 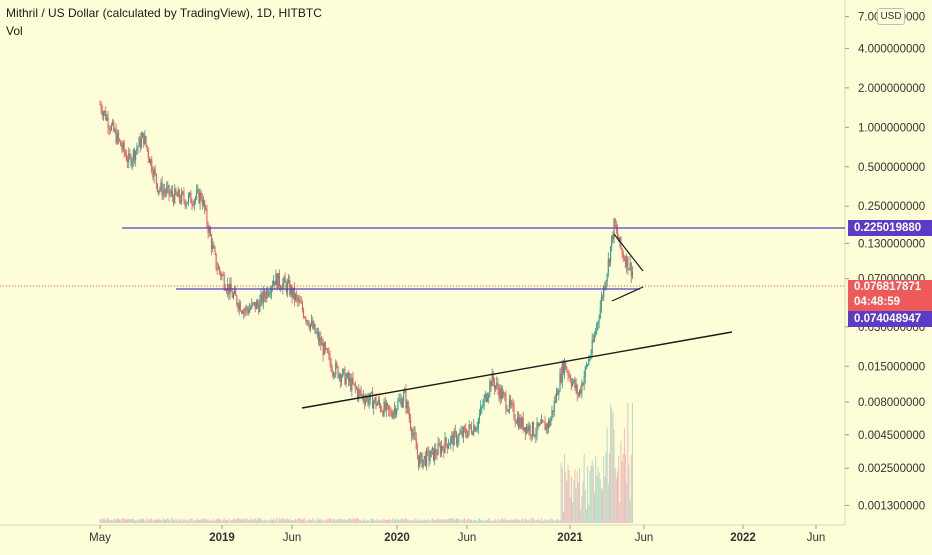 I want to click on time-tick-label: Jun, so click(x=292, y=538).